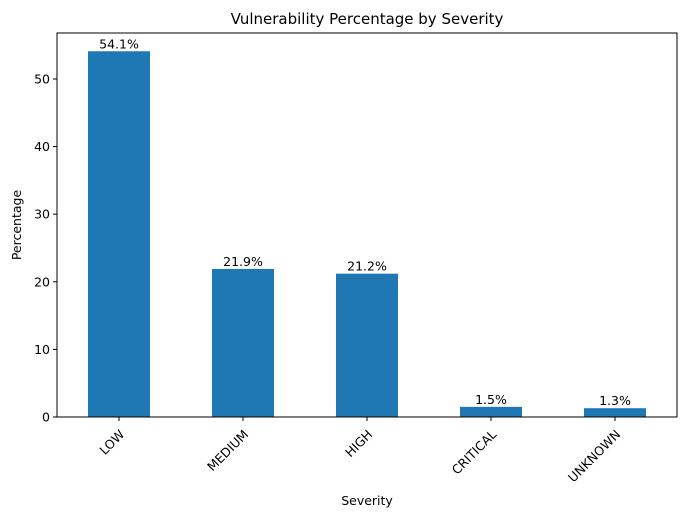  Describe the element at coordinates (367, 345) in the screenshot. I see `bar-high` at that location.